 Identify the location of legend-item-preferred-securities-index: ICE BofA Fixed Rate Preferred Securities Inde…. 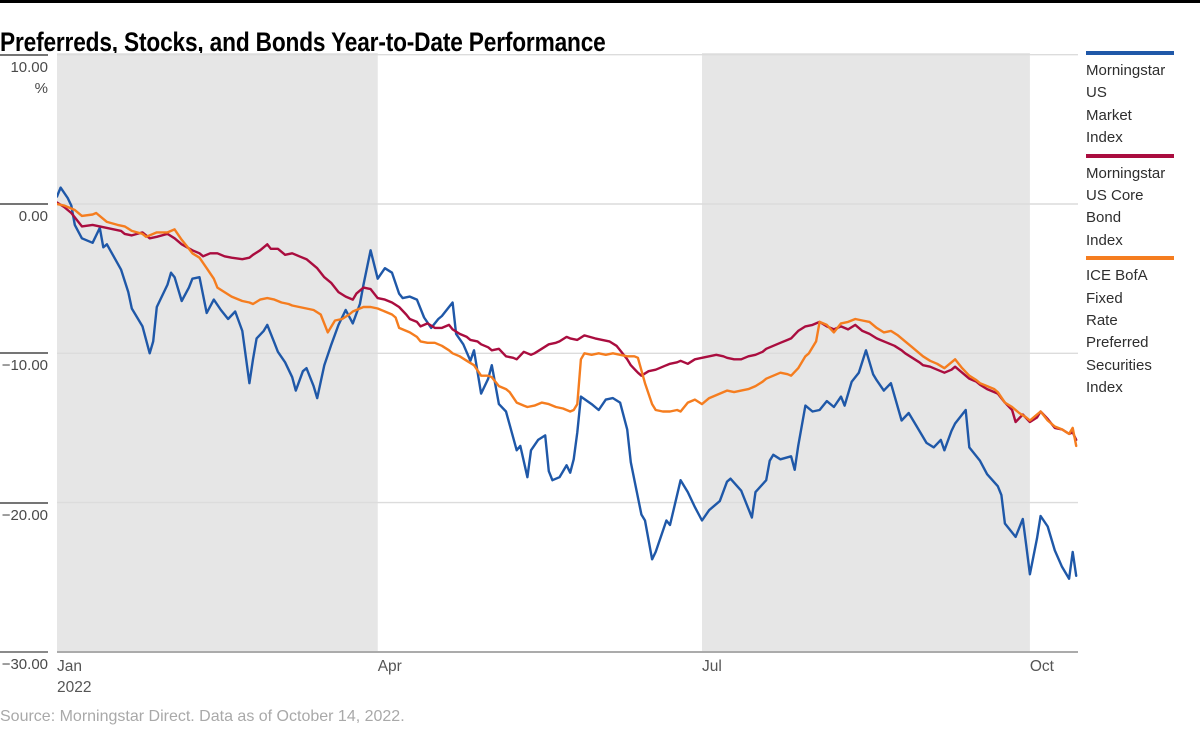
(1142, 327).